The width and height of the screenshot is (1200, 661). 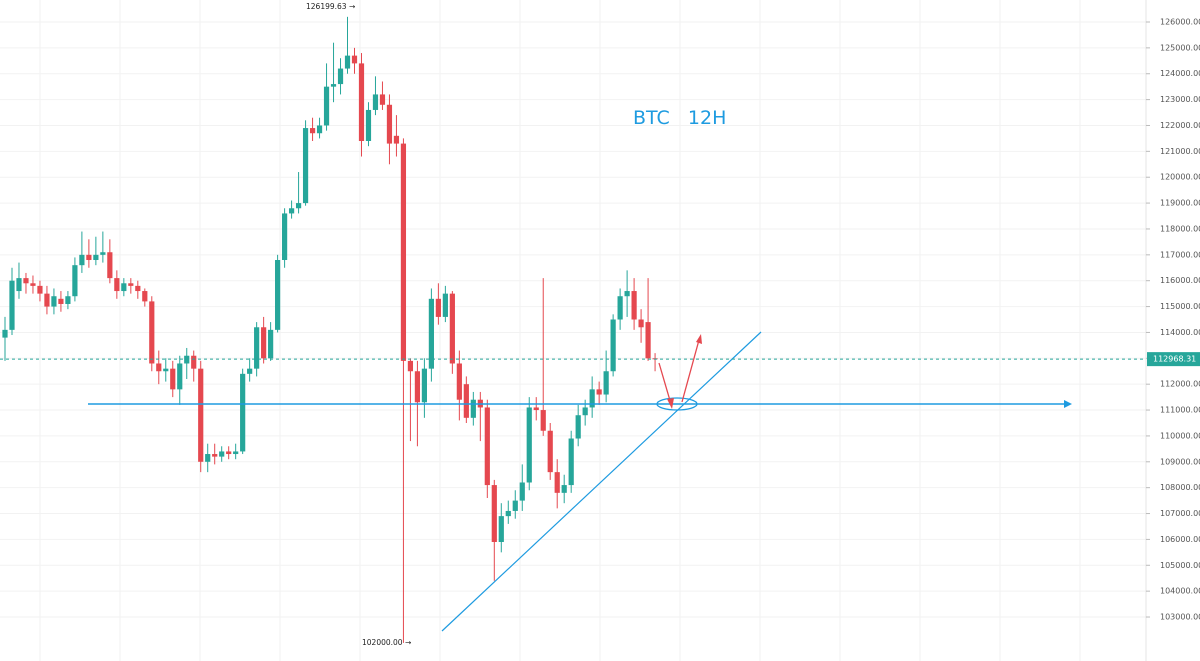 What do you see at coordinates (1180, 384) in the screenshot?
I see `y-tick-label: 112000.00` at bounding box center [1180, 384].